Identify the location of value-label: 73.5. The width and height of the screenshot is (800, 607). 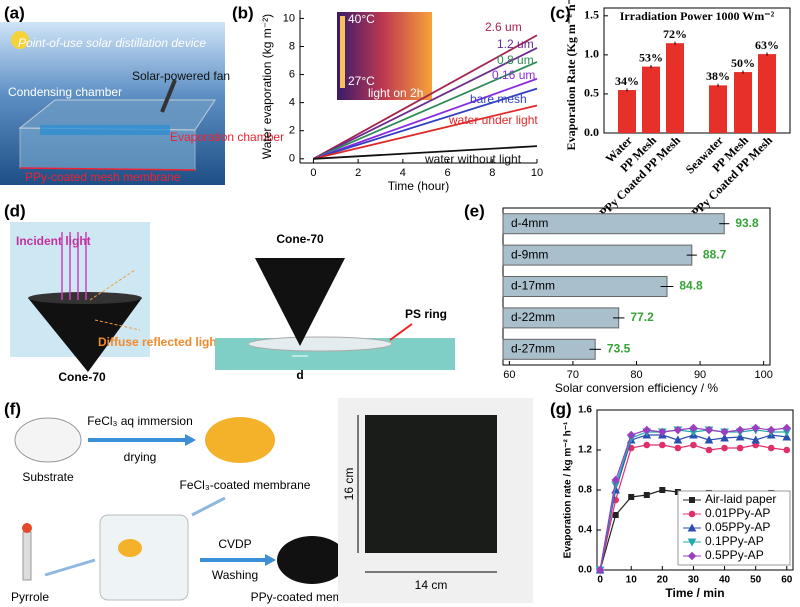
(619, 348).